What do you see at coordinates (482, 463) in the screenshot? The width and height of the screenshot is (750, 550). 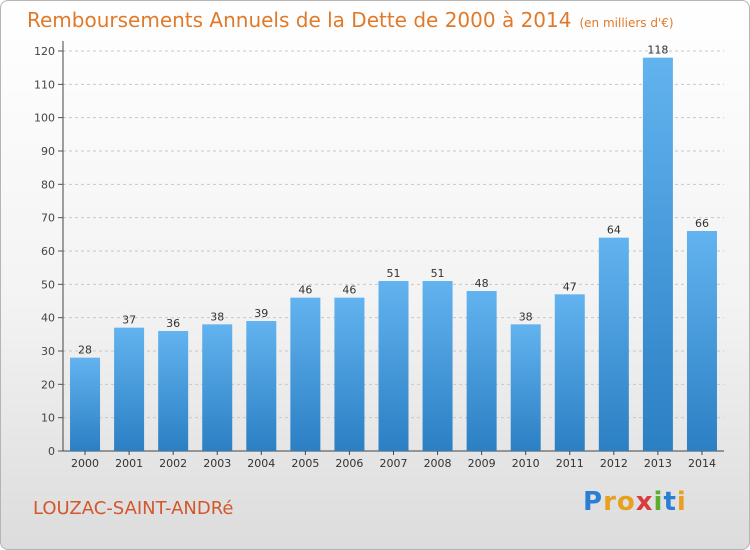 I see `x-tick-label: 2009` at bounding box center [482, 463].